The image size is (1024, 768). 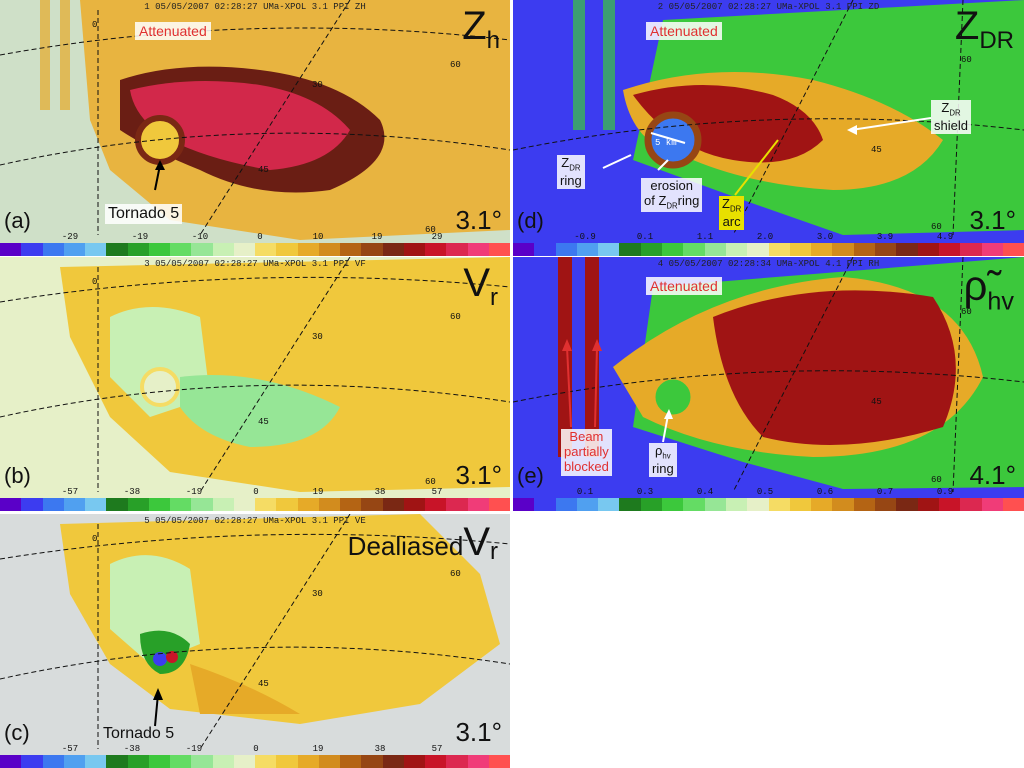 I want to click on panel-d-tick: 3.9, so click(x=885, y=237).